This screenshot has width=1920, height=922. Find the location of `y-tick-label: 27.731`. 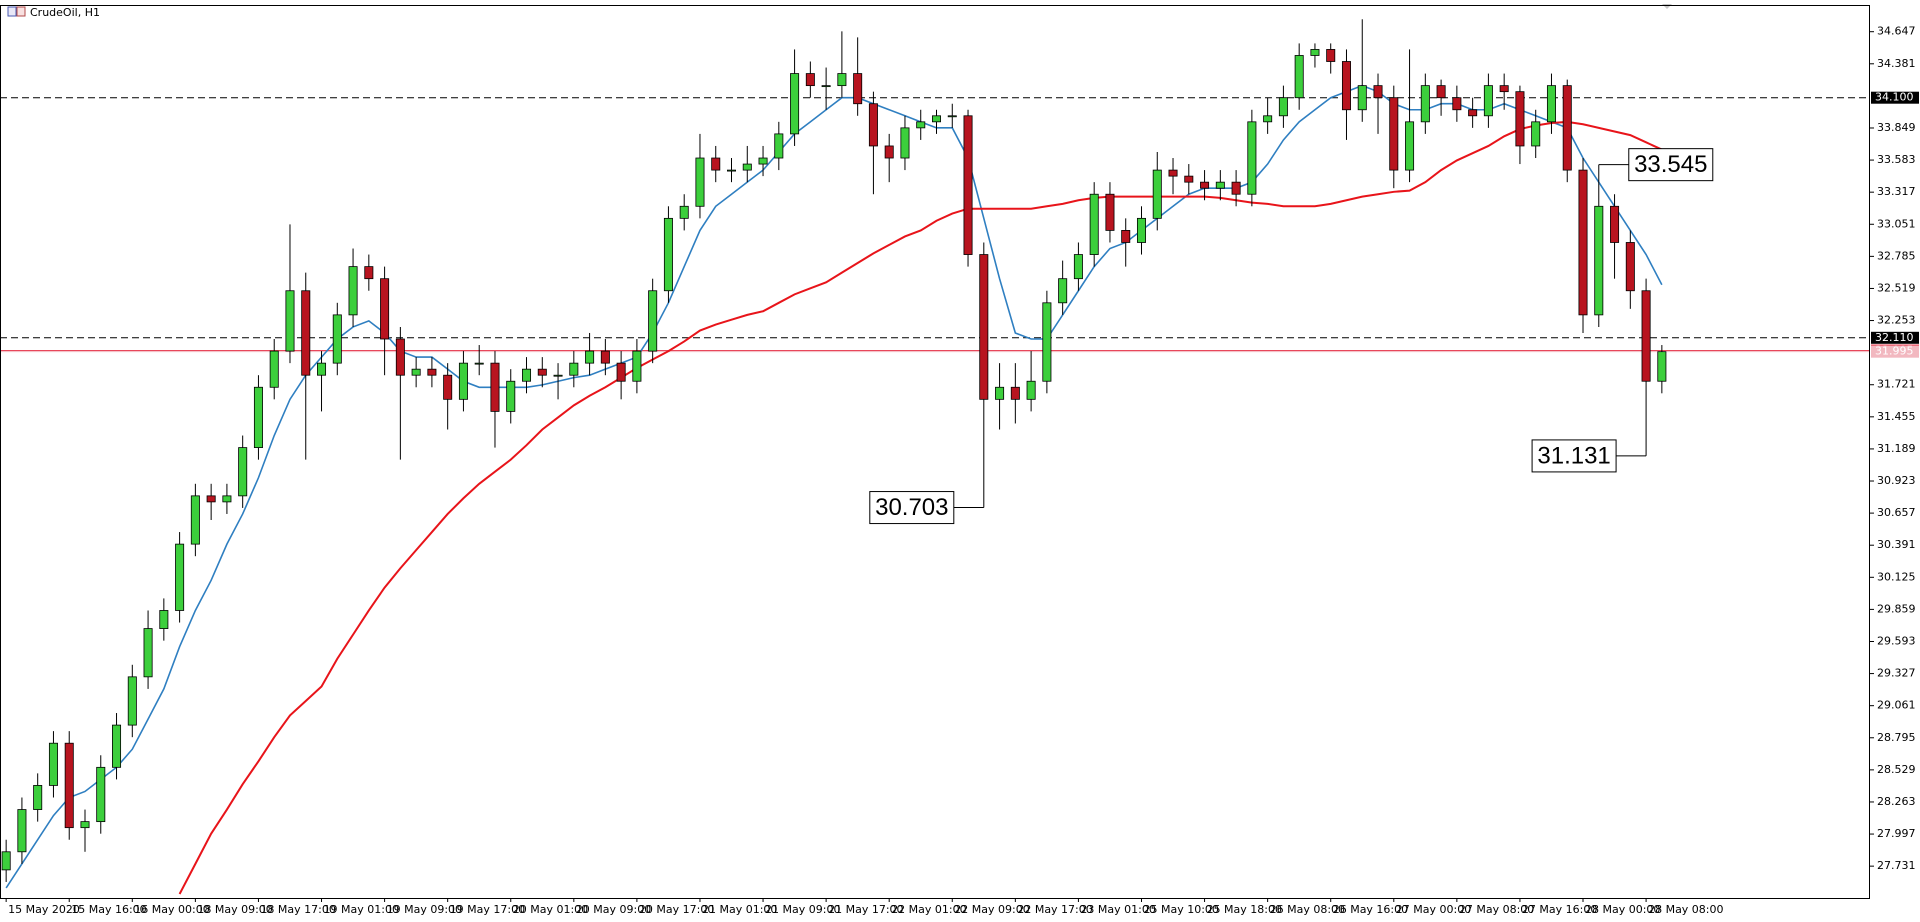

y-tick-label: 27.731 is located at coordinates (1896, 865).